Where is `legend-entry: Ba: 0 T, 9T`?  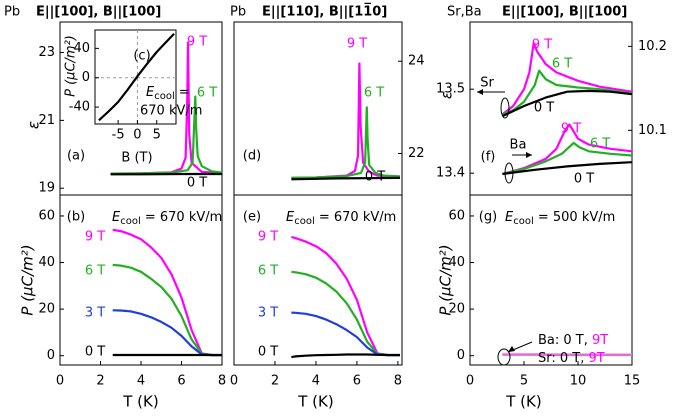 legend-entry: Ba: 0 T, 9T is located at coordinates (573, 340).